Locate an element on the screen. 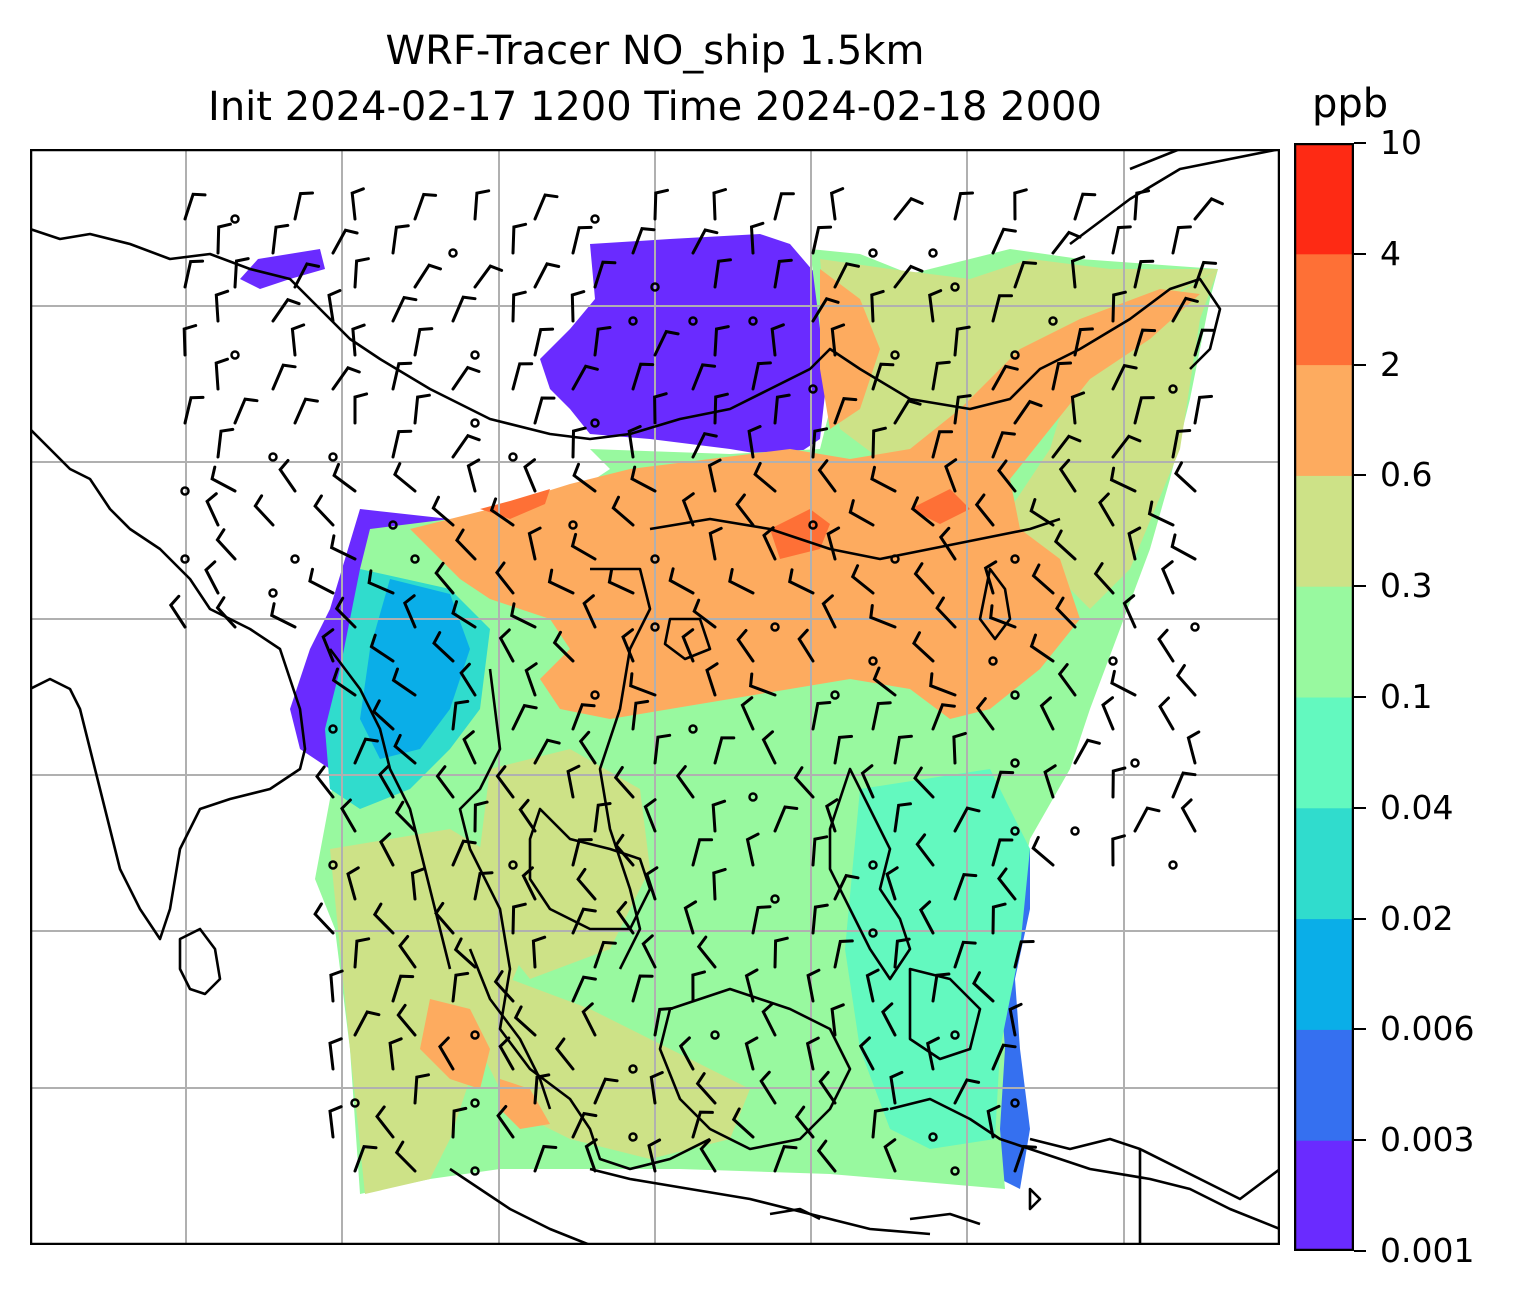 The width and height of the screenshot is (1528, 1306). colorbar-segment is located at coordinates (1324, 1195).